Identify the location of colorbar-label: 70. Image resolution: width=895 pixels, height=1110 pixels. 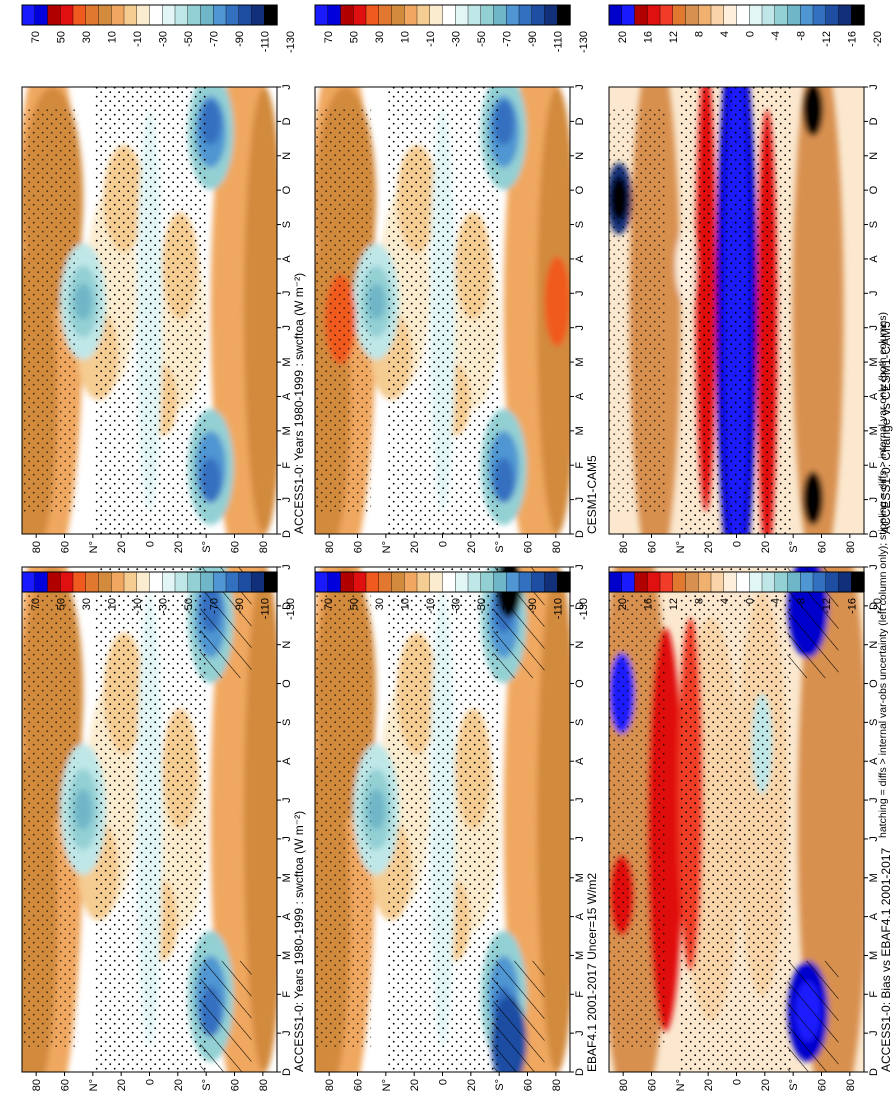
(36, 604).